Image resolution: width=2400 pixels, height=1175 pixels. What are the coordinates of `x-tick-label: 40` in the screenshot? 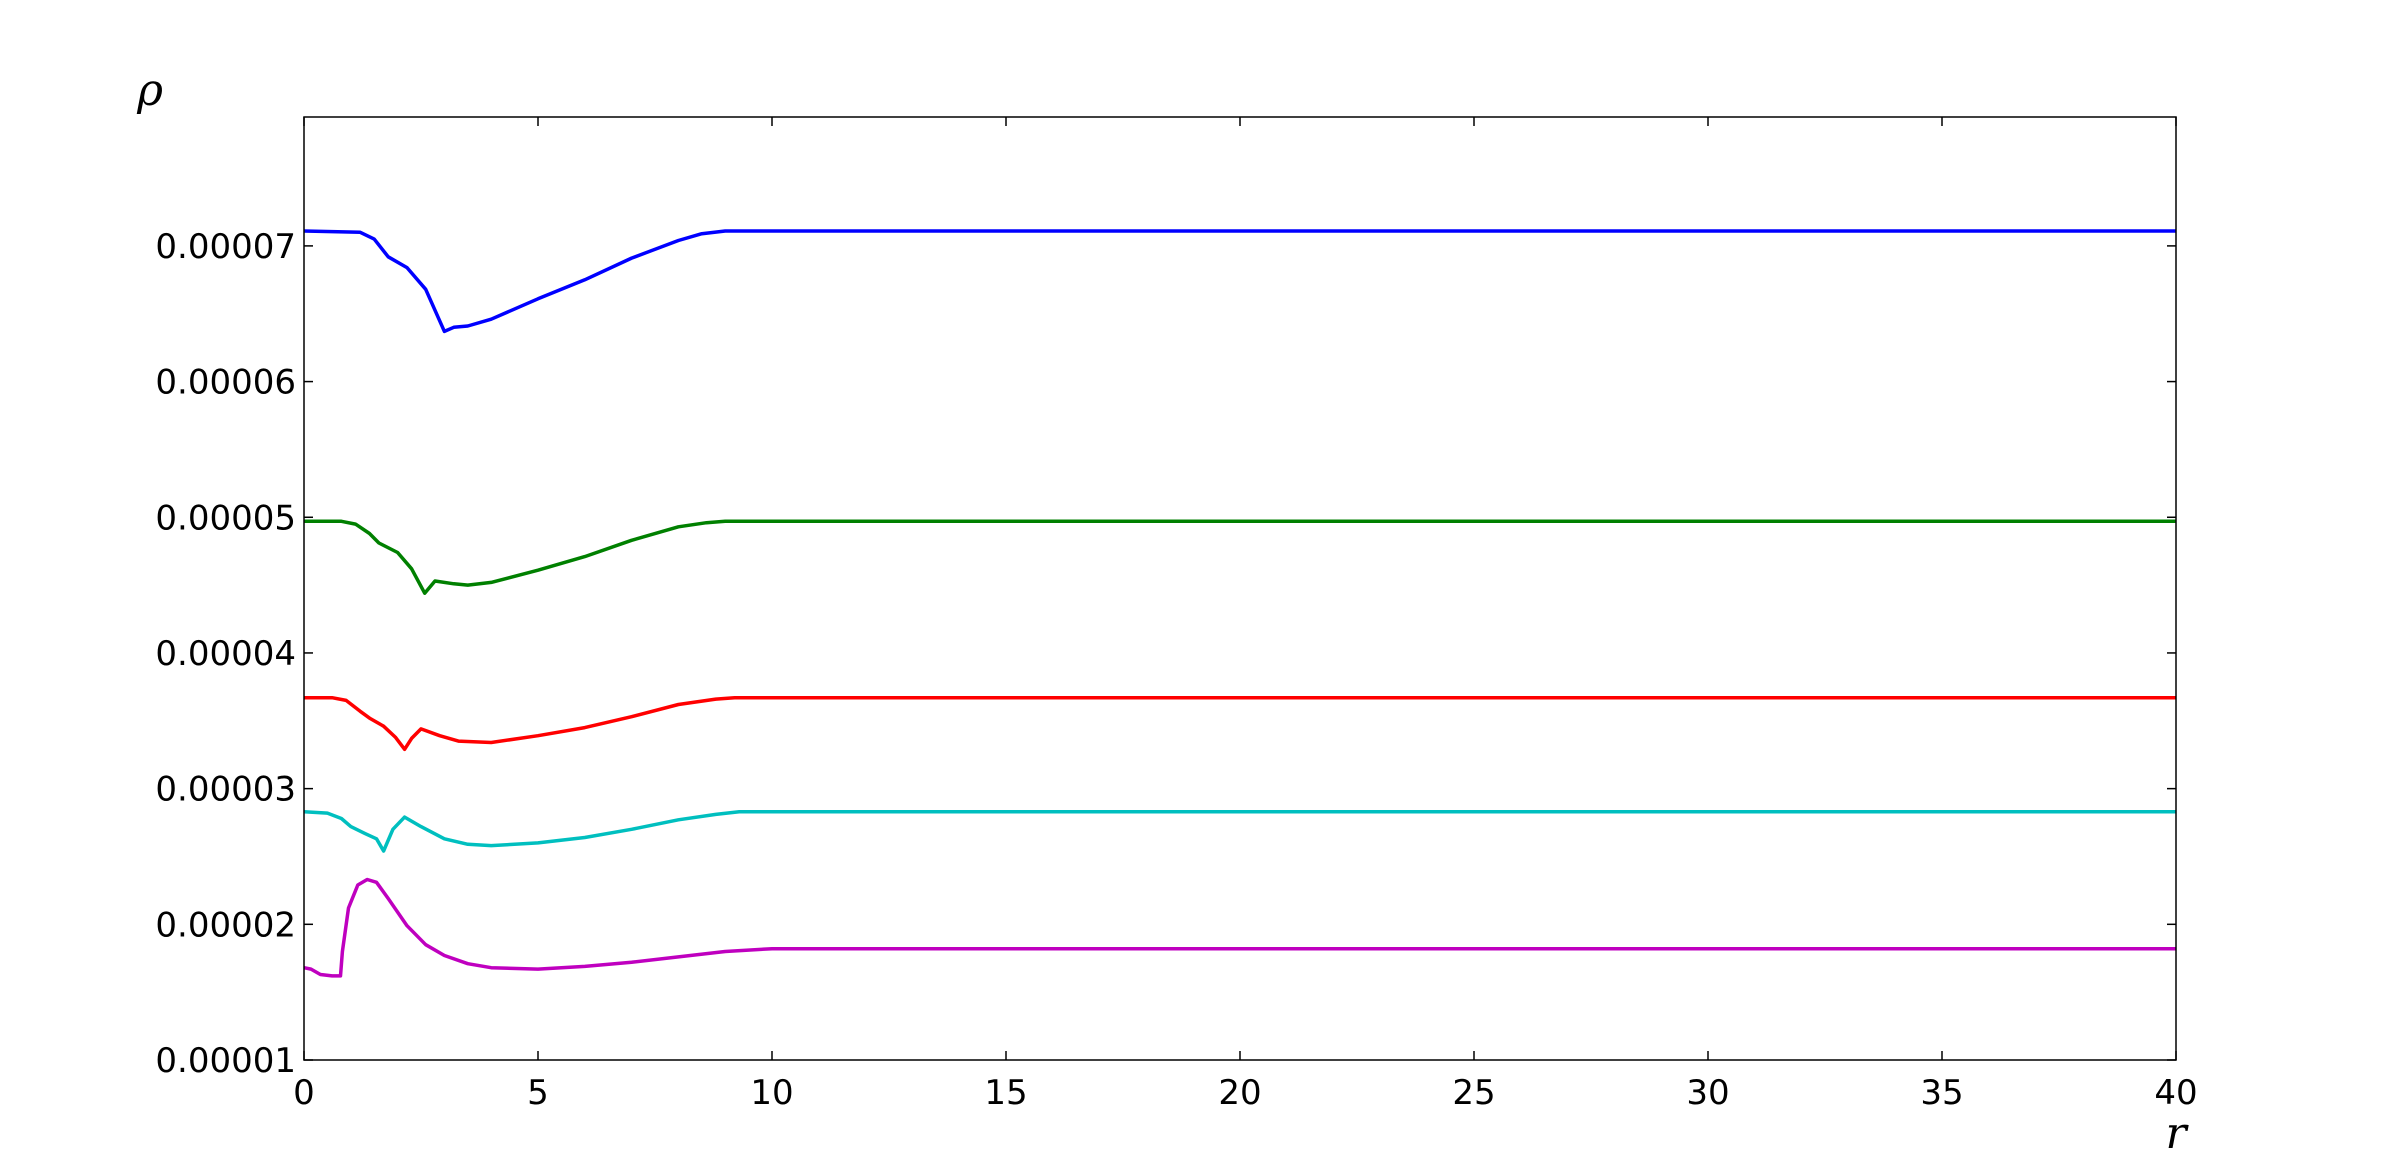 It's located at (2175, 1093).